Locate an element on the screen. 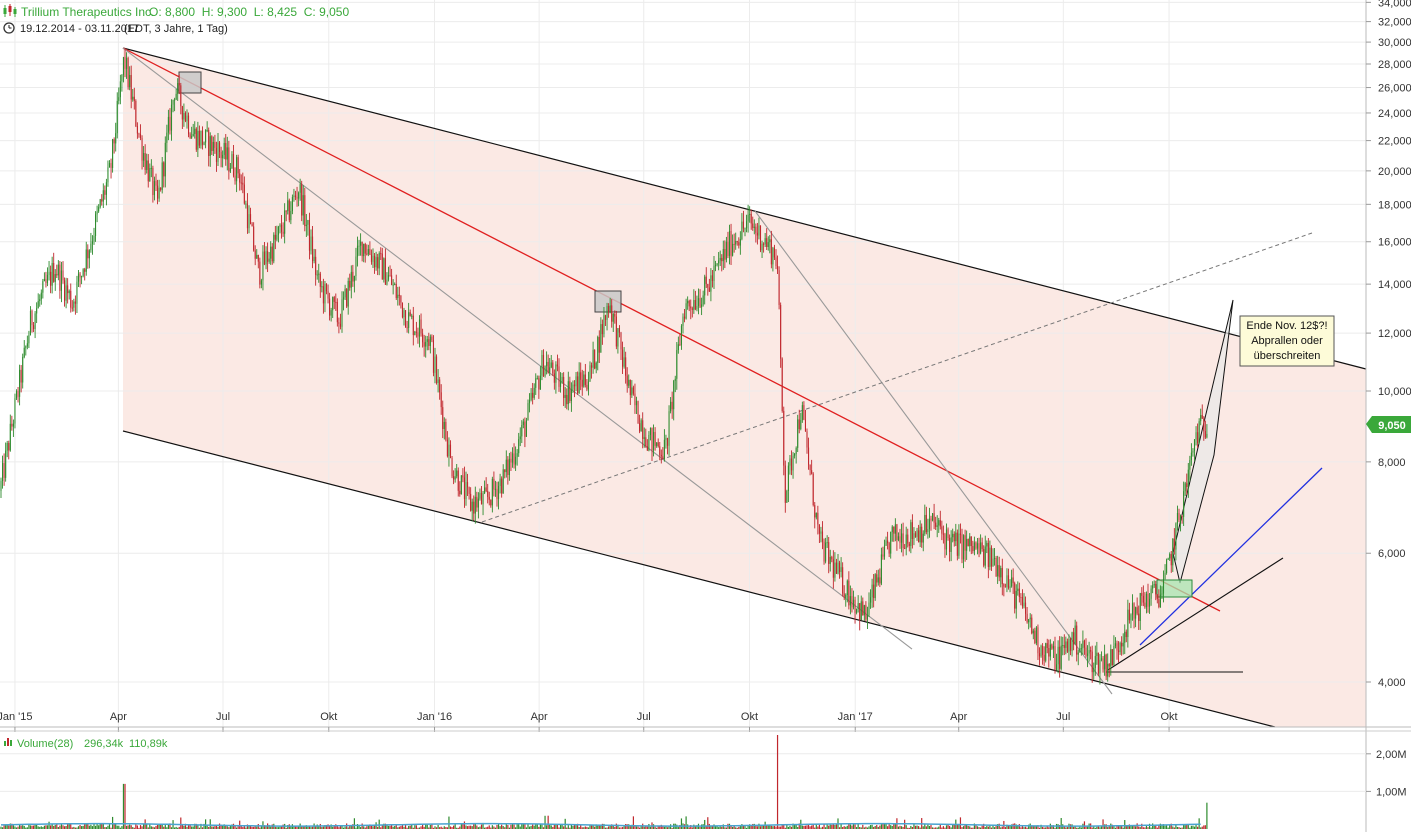 Image resolution: width=1411 pixels, height=837 pixels. x-tick-label: Okt is located at coordinates (328, 717).